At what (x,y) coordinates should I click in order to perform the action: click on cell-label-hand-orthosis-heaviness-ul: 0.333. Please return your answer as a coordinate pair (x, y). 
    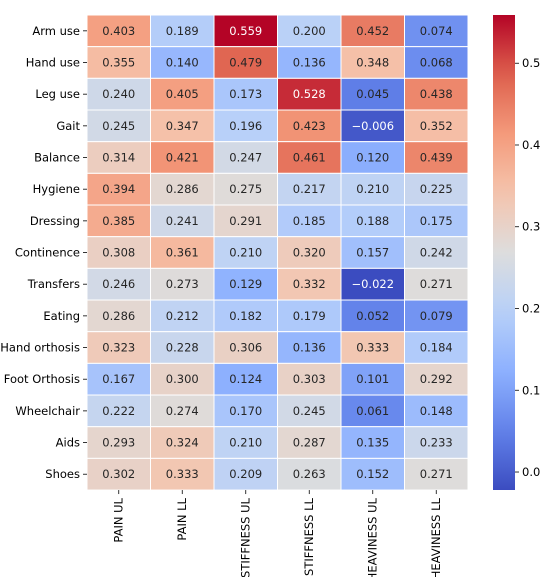
    Looking at the image, I should click on (372, 348).